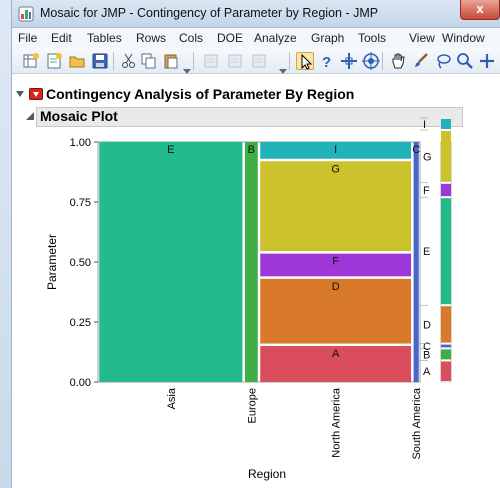 The width and height of the screenshot is (500, 488). What do you see at coordinates (30, 116) in the screenshot?
I see `section-disclosure-icon` at bounding box center [30, 116].